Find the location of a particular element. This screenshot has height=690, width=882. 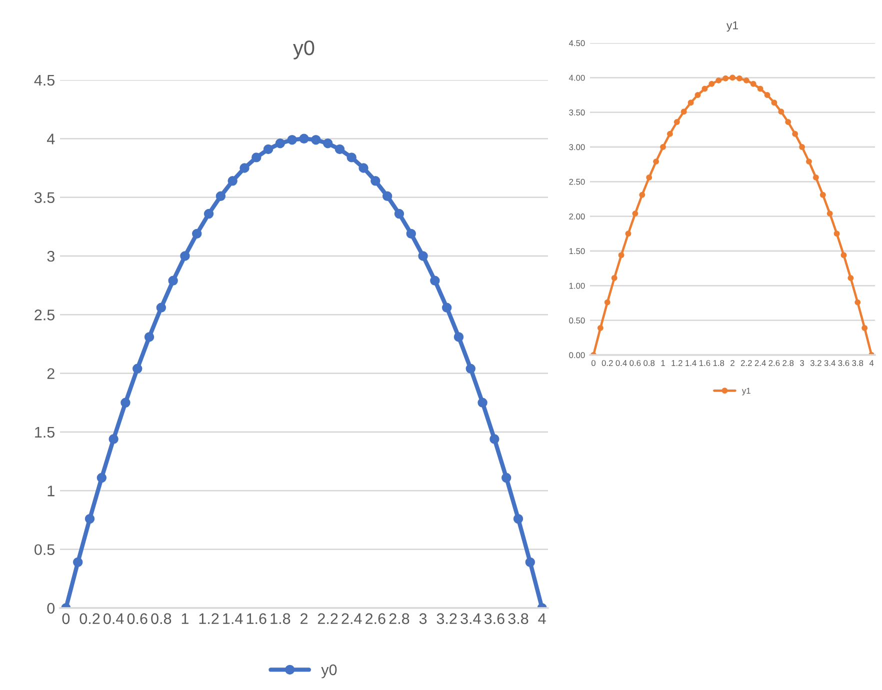

y-tick-label: 0.5 is located at coordinates (44, 550).